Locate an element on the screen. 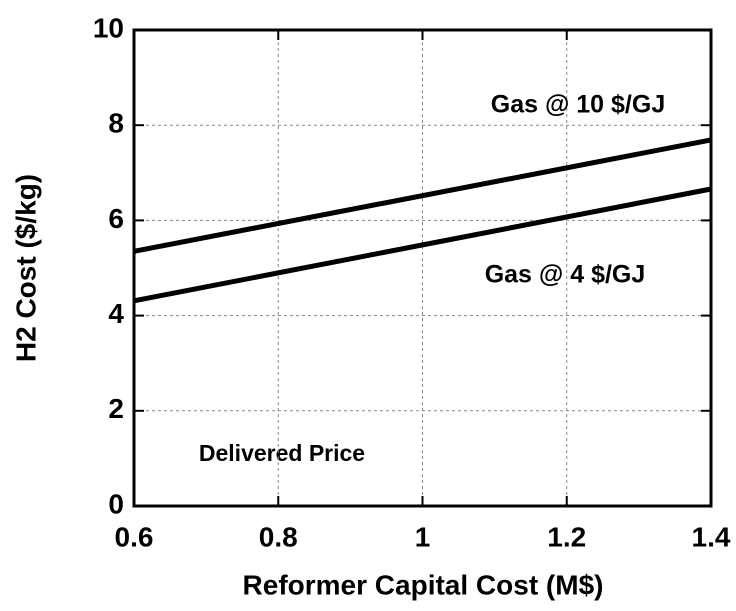  y-tick-label: 4 is located at coordinates (116, 313).